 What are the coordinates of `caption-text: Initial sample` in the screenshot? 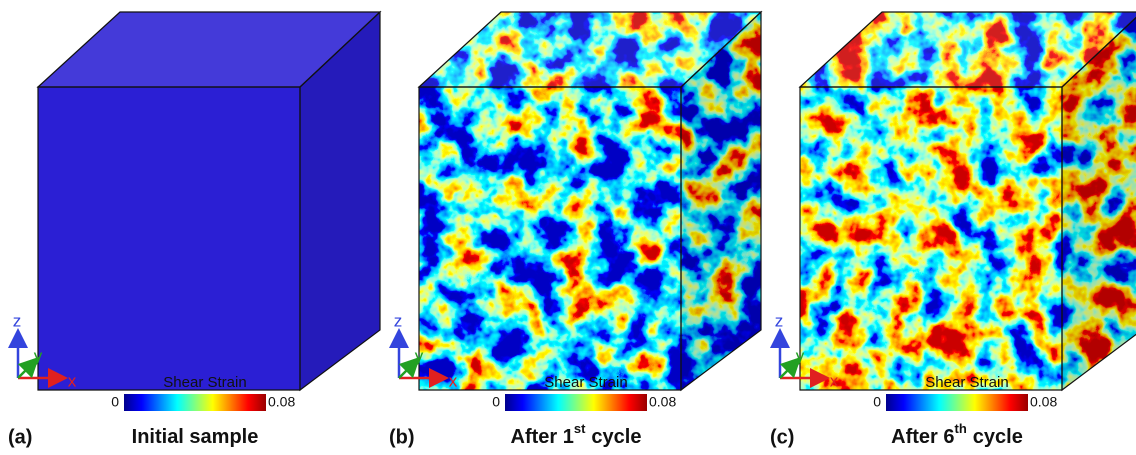 It's located at (195, 437).